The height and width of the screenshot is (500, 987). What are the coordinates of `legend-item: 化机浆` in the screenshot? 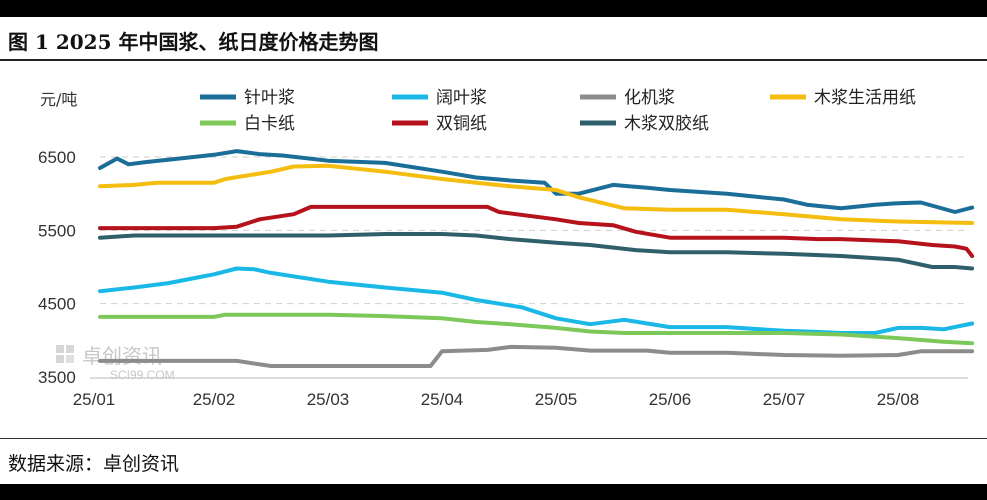 It's located at (627, 98).